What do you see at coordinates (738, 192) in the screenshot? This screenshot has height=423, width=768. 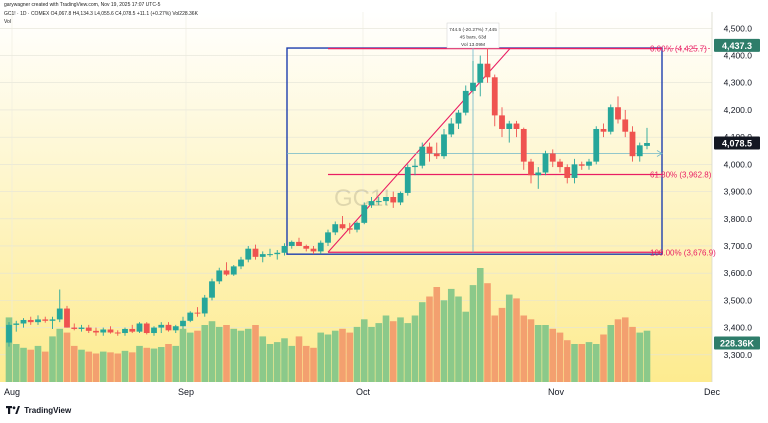 I see `y-tick-label: 3,900.0` at bounding box center [738, 192].